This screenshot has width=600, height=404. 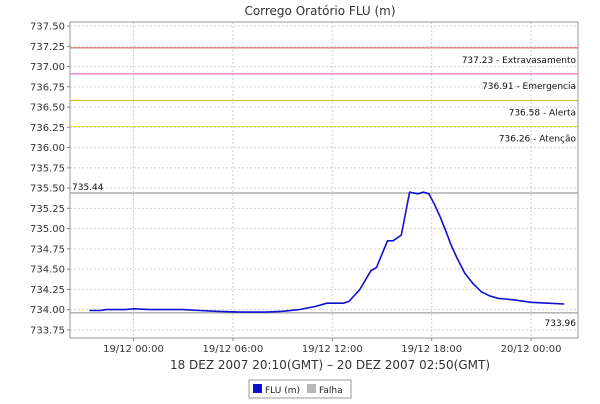 What do you see at coordinates (47, 270) in the screenshot?
I see `y-tick-label: 734.50` at bounding box center [47, 270].